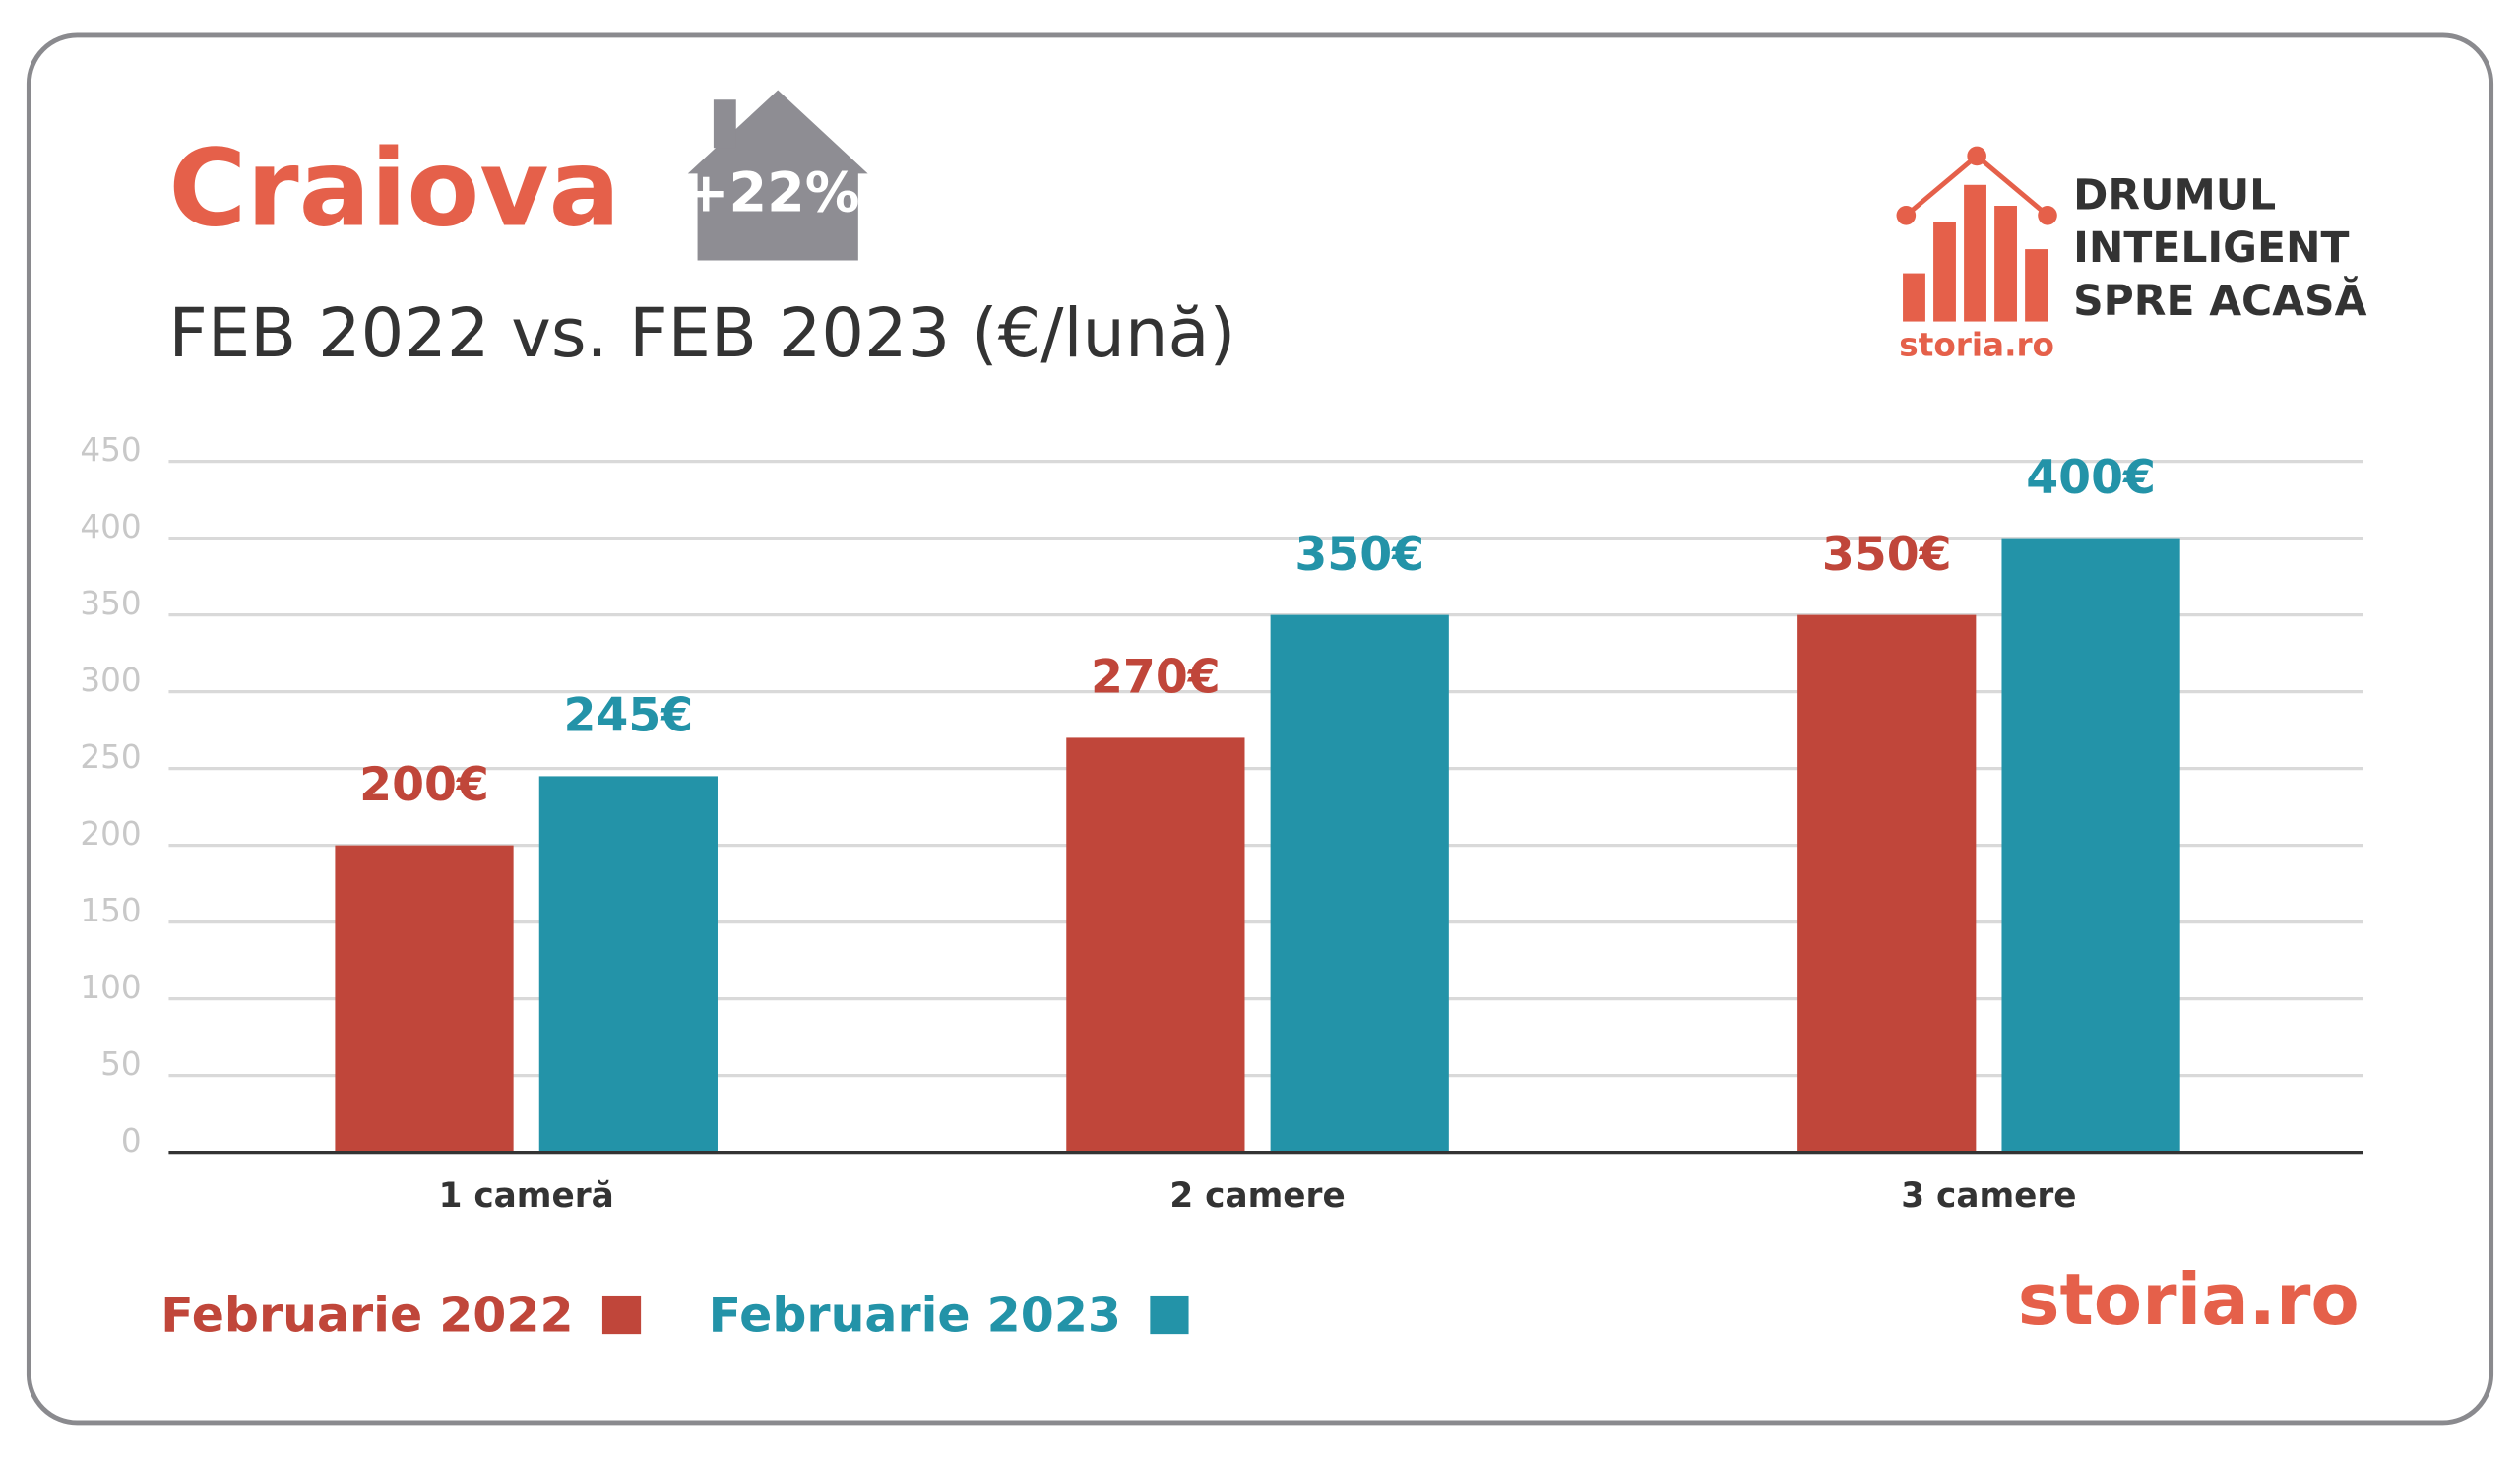 The width and height of the screenshot is (2520, 1460). What do you see at coordinates (629, 716) in the screenshot?
I see `value-label: 245€` at bounding box center [629, 716].